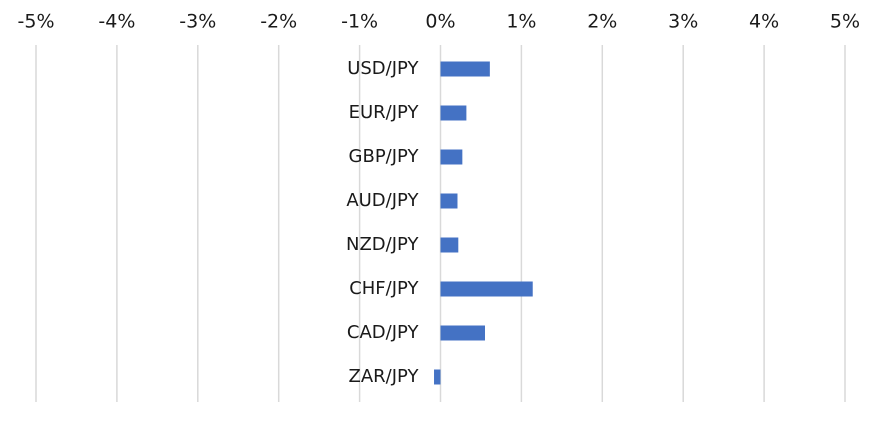  What do you see at coordinates (383, 332) in the screenshot?
I see `category-label: CAD/JPY` at bounding box center [383, 332].